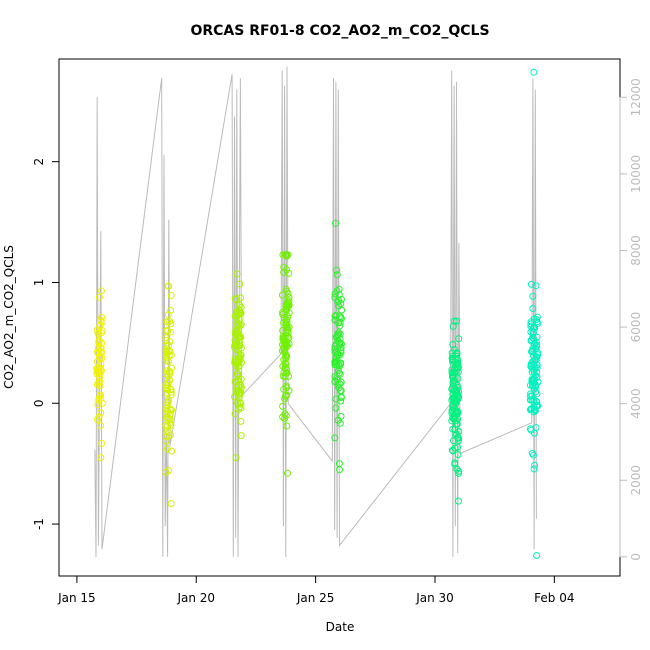  Describe the element at coordinates (636, 557) in the screenshot. I see `y2-tick-label: 0` at that location.